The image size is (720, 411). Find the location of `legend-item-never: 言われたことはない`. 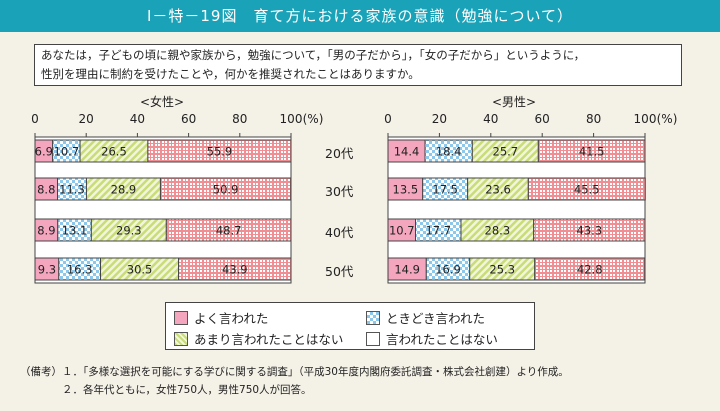

legend-item-never: 言われたことはない is located at coordinates (432, 338).